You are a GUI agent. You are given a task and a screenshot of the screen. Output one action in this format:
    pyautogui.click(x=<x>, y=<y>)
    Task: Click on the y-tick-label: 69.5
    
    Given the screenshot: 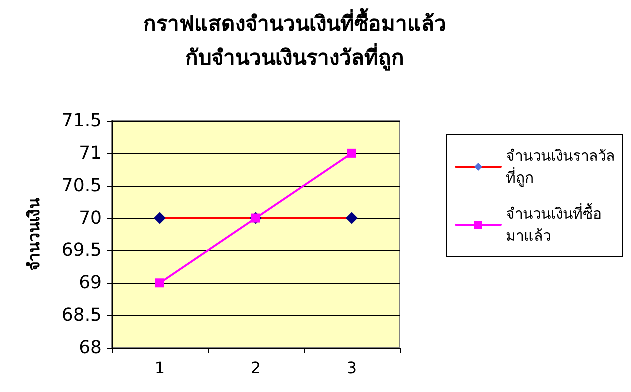 What is the action you would take?
    pyautogui.click(x=82, y=251)
    